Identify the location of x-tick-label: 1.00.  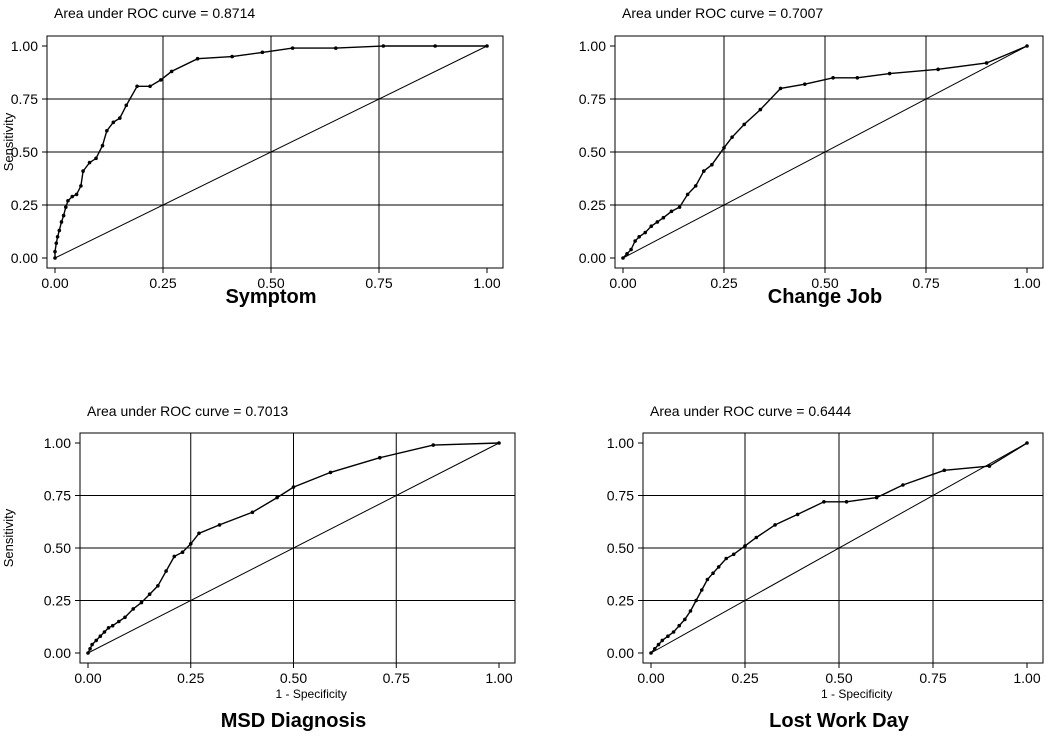
(1026, 678).